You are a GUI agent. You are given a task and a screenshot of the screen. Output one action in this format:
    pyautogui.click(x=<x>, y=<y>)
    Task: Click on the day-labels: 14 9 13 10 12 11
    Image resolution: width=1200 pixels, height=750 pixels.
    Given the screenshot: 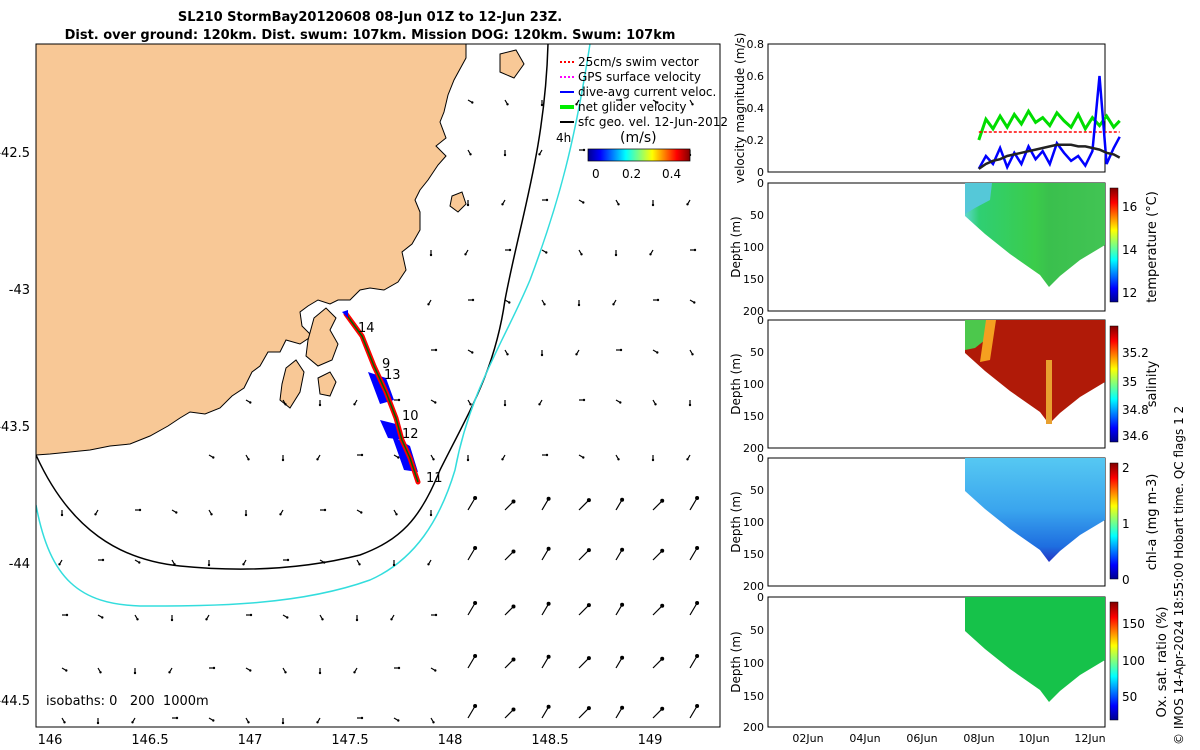 What is the action you would take?
    pyautogui.click(x=400, y=403)
    